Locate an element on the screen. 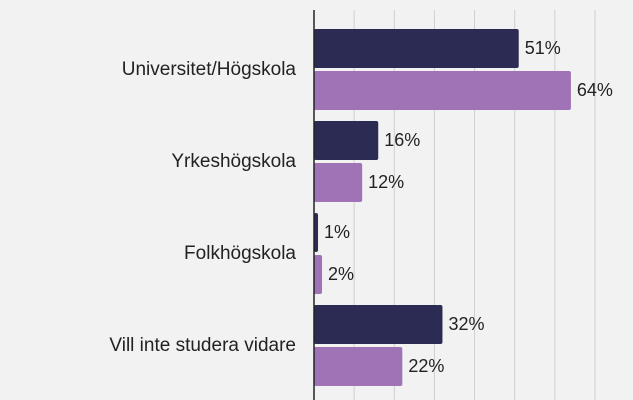  value-label: 32% is located at coordinates (466, 324).